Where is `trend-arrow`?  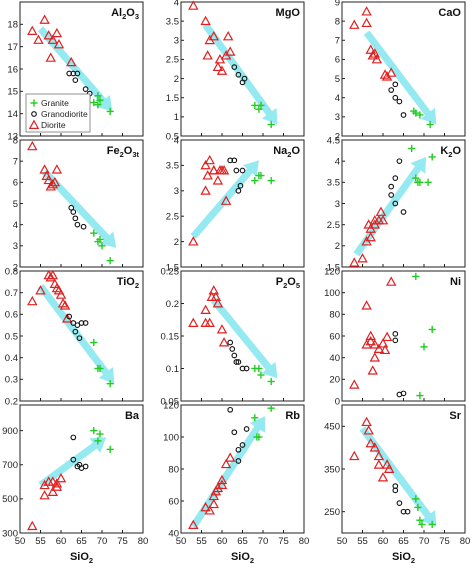
trend-arrow is located at coordinates (400, 77).